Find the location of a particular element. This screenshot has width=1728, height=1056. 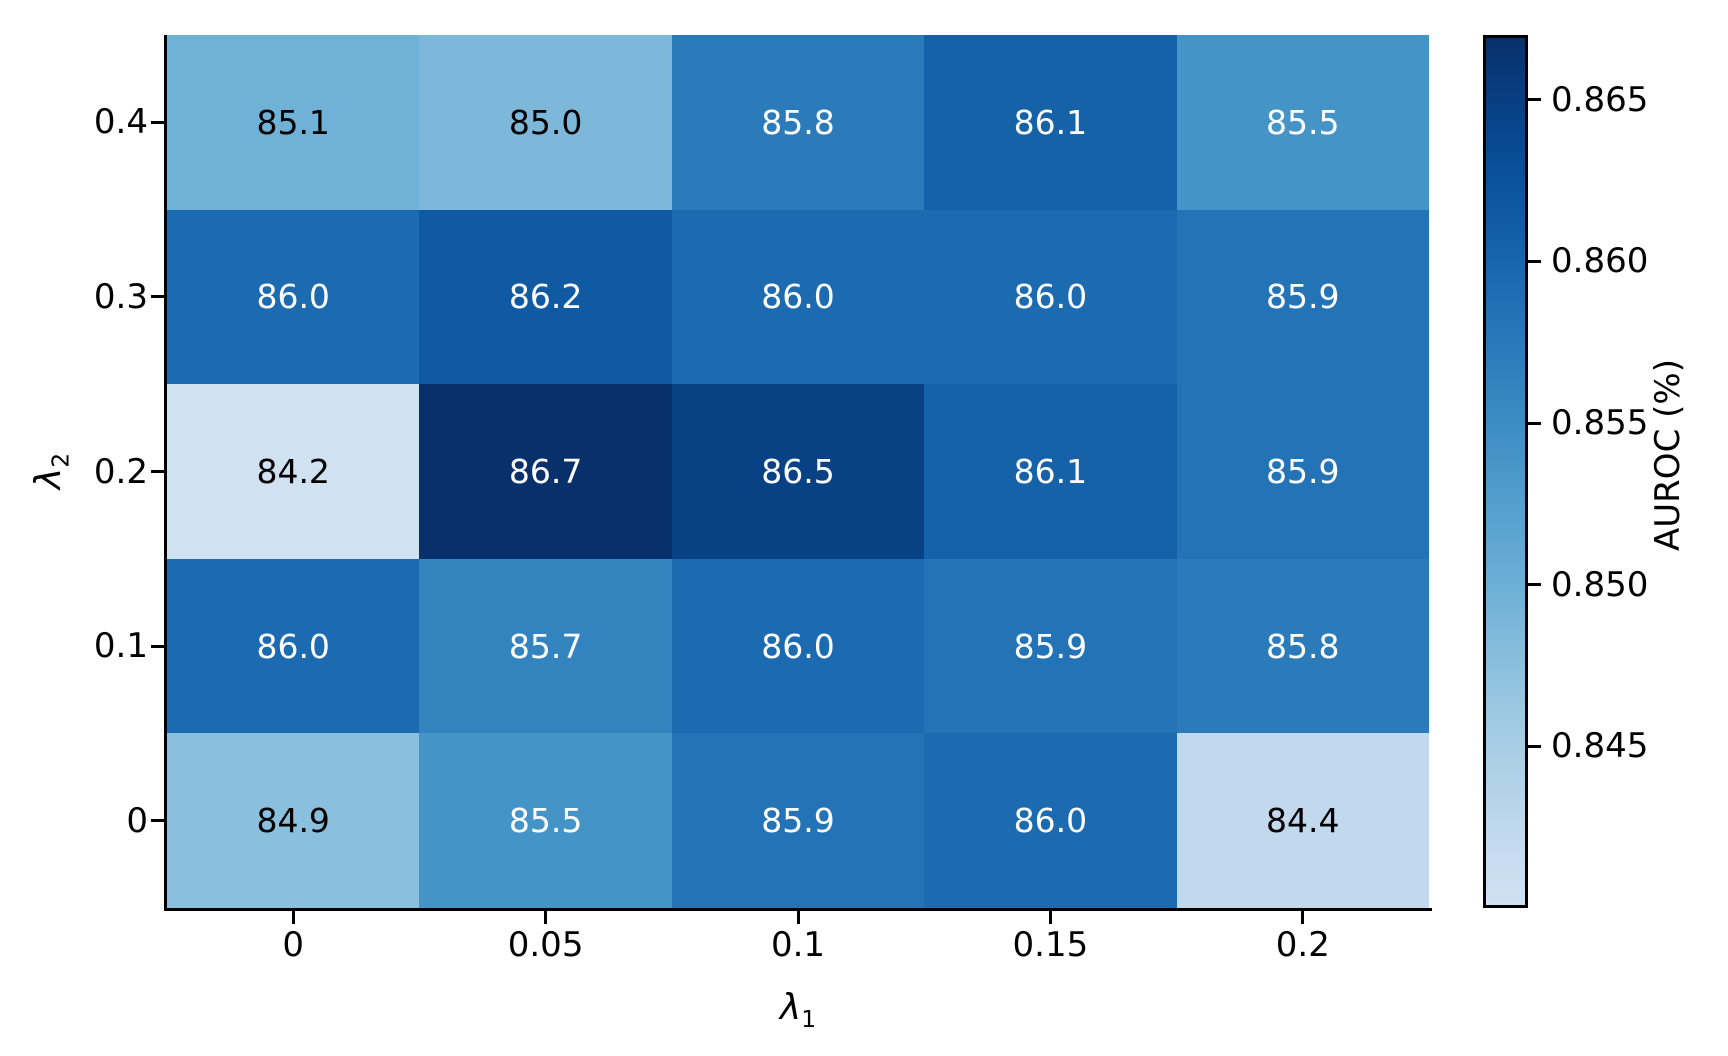

y-axis-label-symbol: λ is located at coordinates (49, 478).